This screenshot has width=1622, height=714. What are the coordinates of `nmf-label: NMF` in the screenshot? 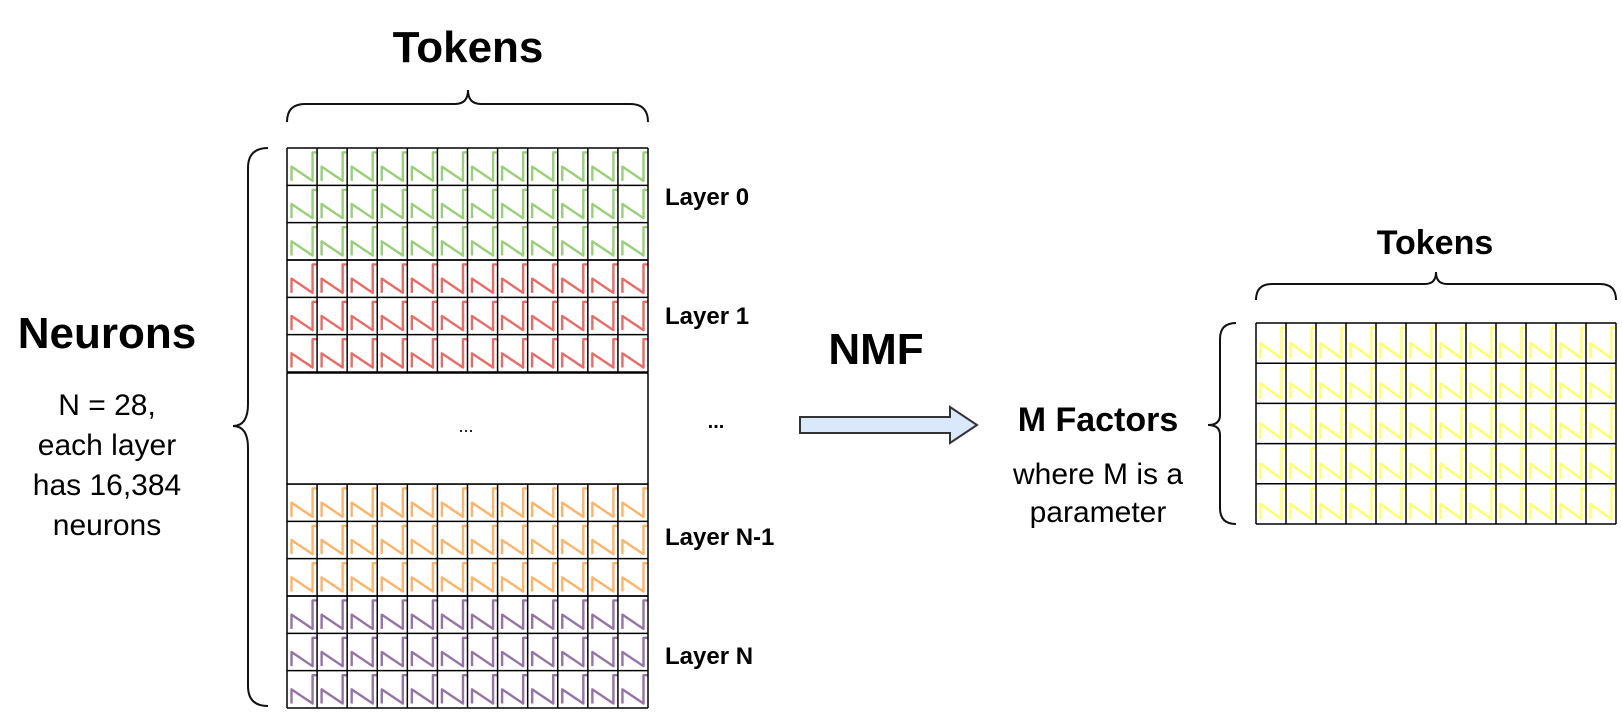 It's located at (875, 349).